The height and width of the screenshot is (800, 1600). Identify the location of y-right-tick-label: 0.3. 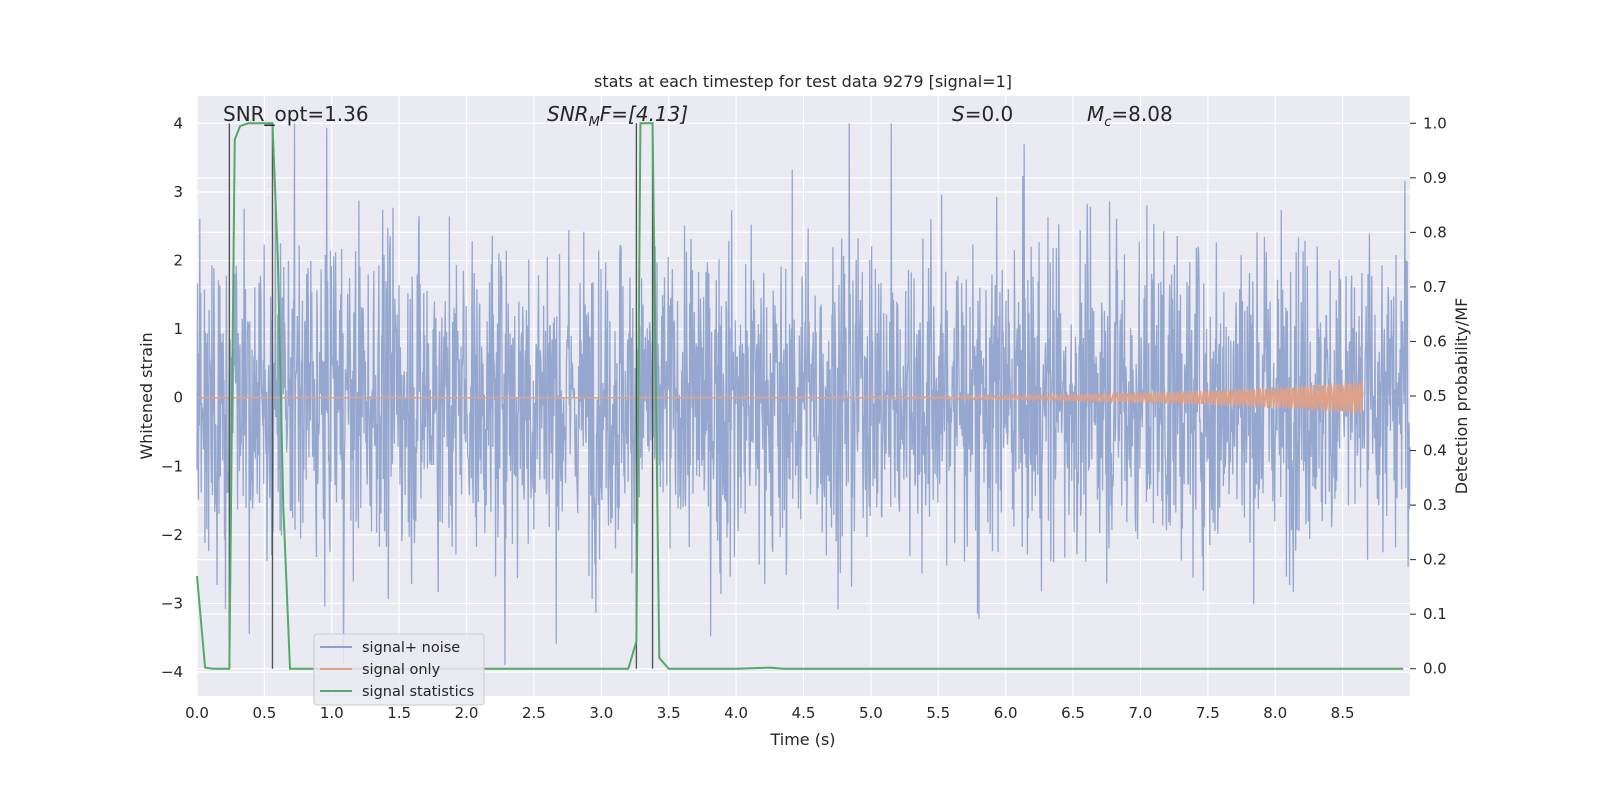
(1435, 505).